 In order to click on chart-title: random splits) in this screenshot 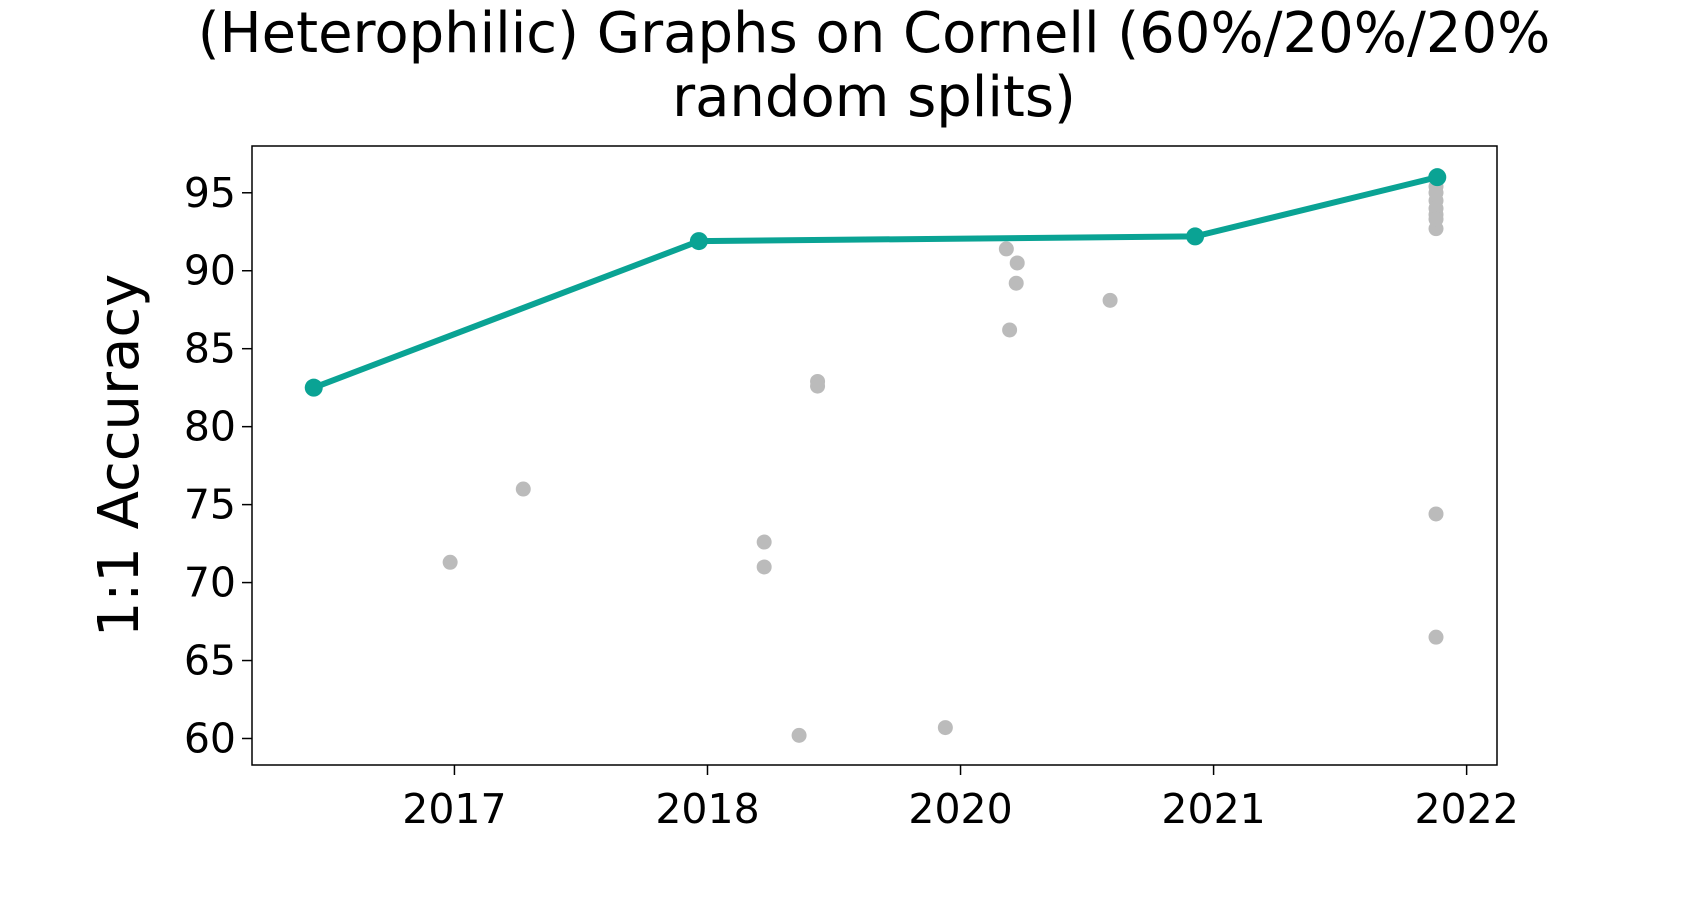, I will do `click(874, 97)`.